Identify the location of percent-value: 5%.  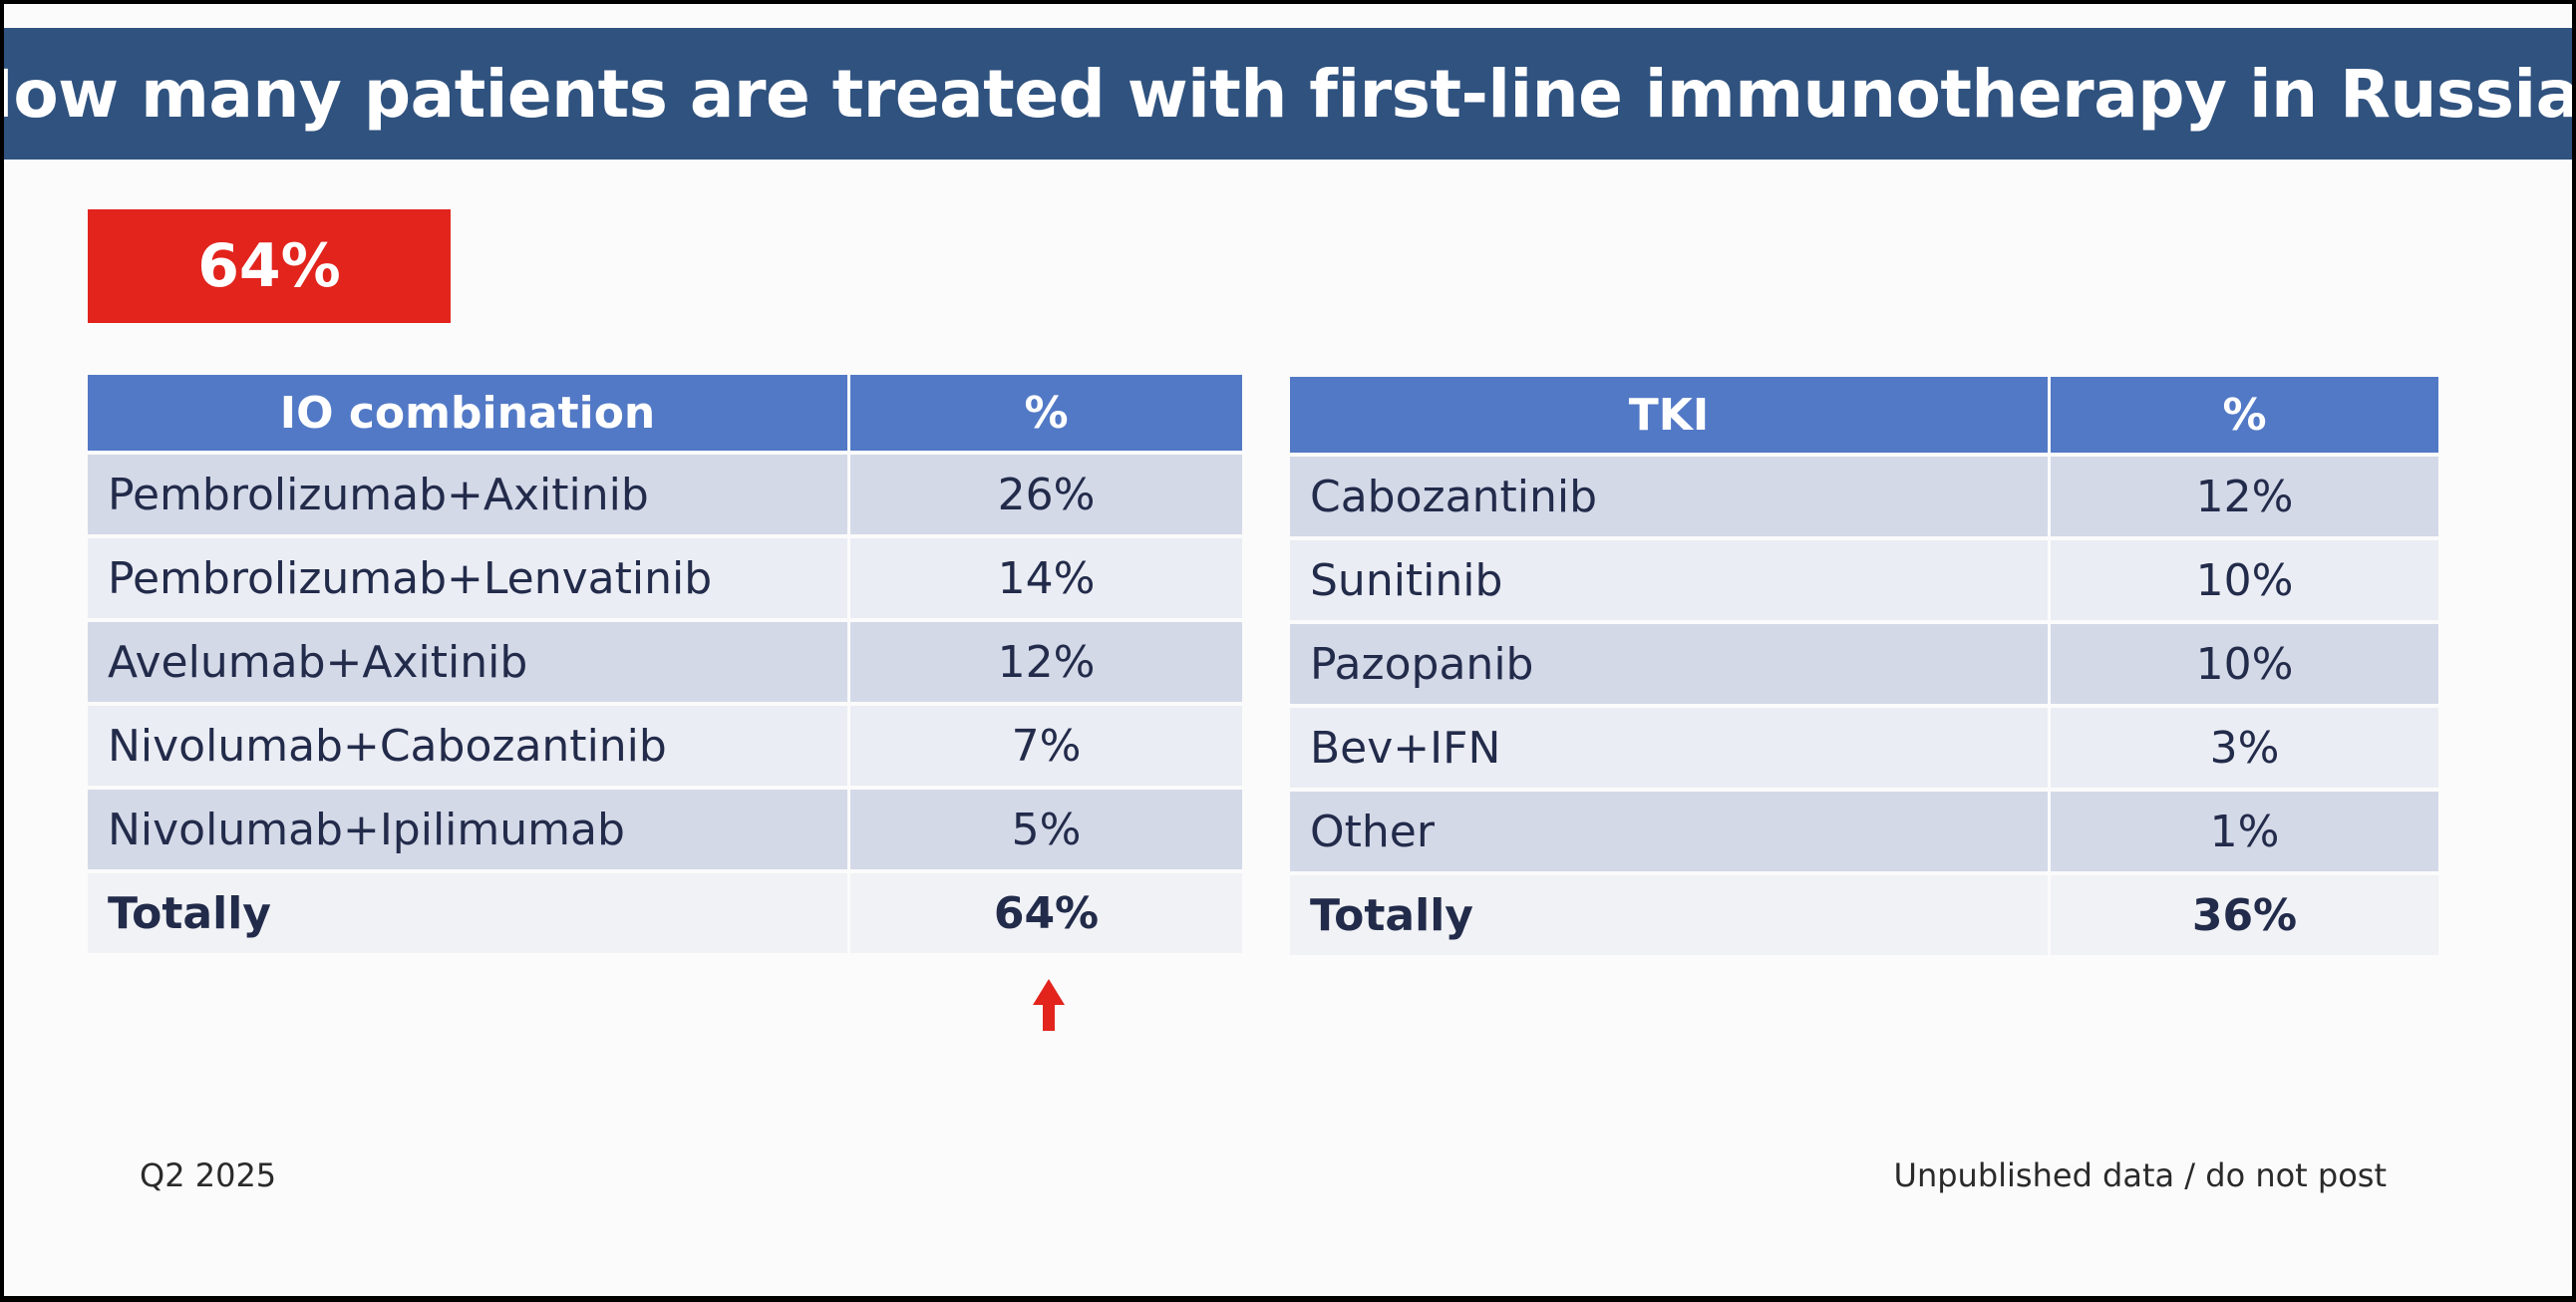
(1044, 829).